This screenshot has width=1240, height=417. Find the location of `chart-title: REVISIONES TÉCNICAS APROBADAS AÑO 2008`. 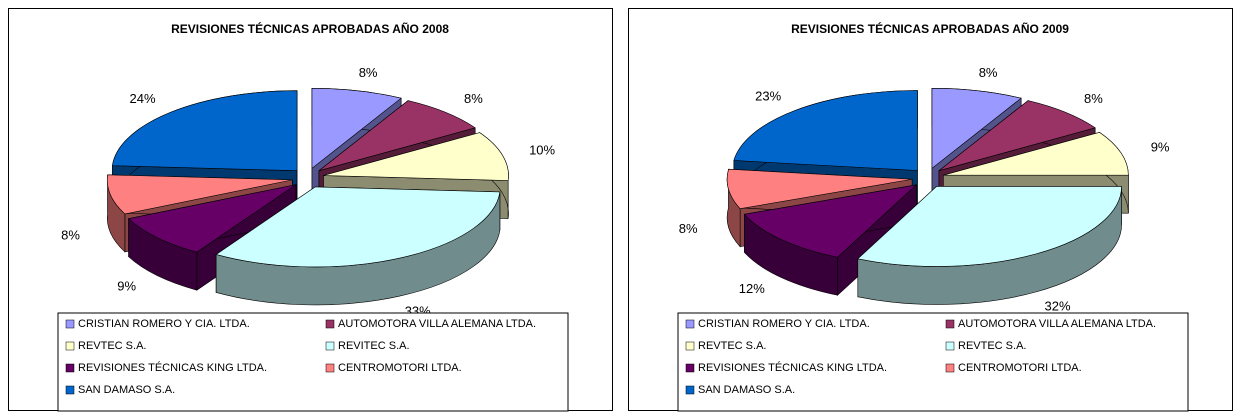

chart-title: REVISIONES TÉCNICAS APROBADAS AÑO 2008 is located at coordinates (310, 28).